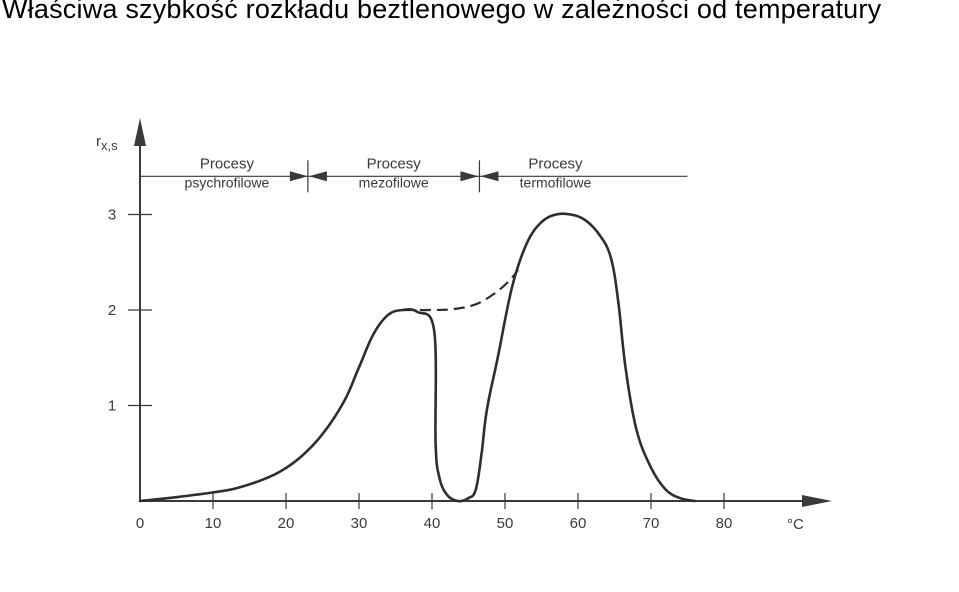  What do you see at coordinates (112, 215) in the screenshot?
I see `y-tick-label: 3` at bounding box center [112, 215].